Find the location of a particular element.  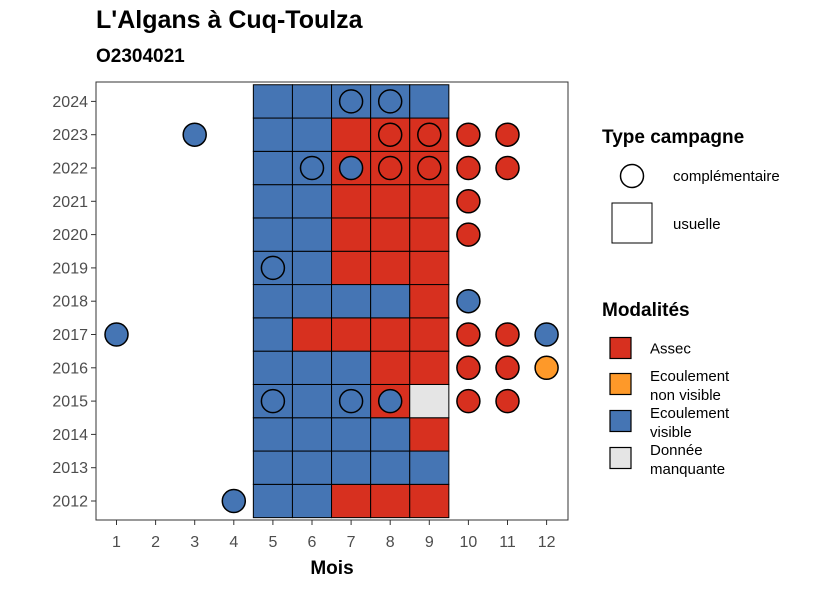

y-tick-label: 2021 is located at coordinates (70, 202).